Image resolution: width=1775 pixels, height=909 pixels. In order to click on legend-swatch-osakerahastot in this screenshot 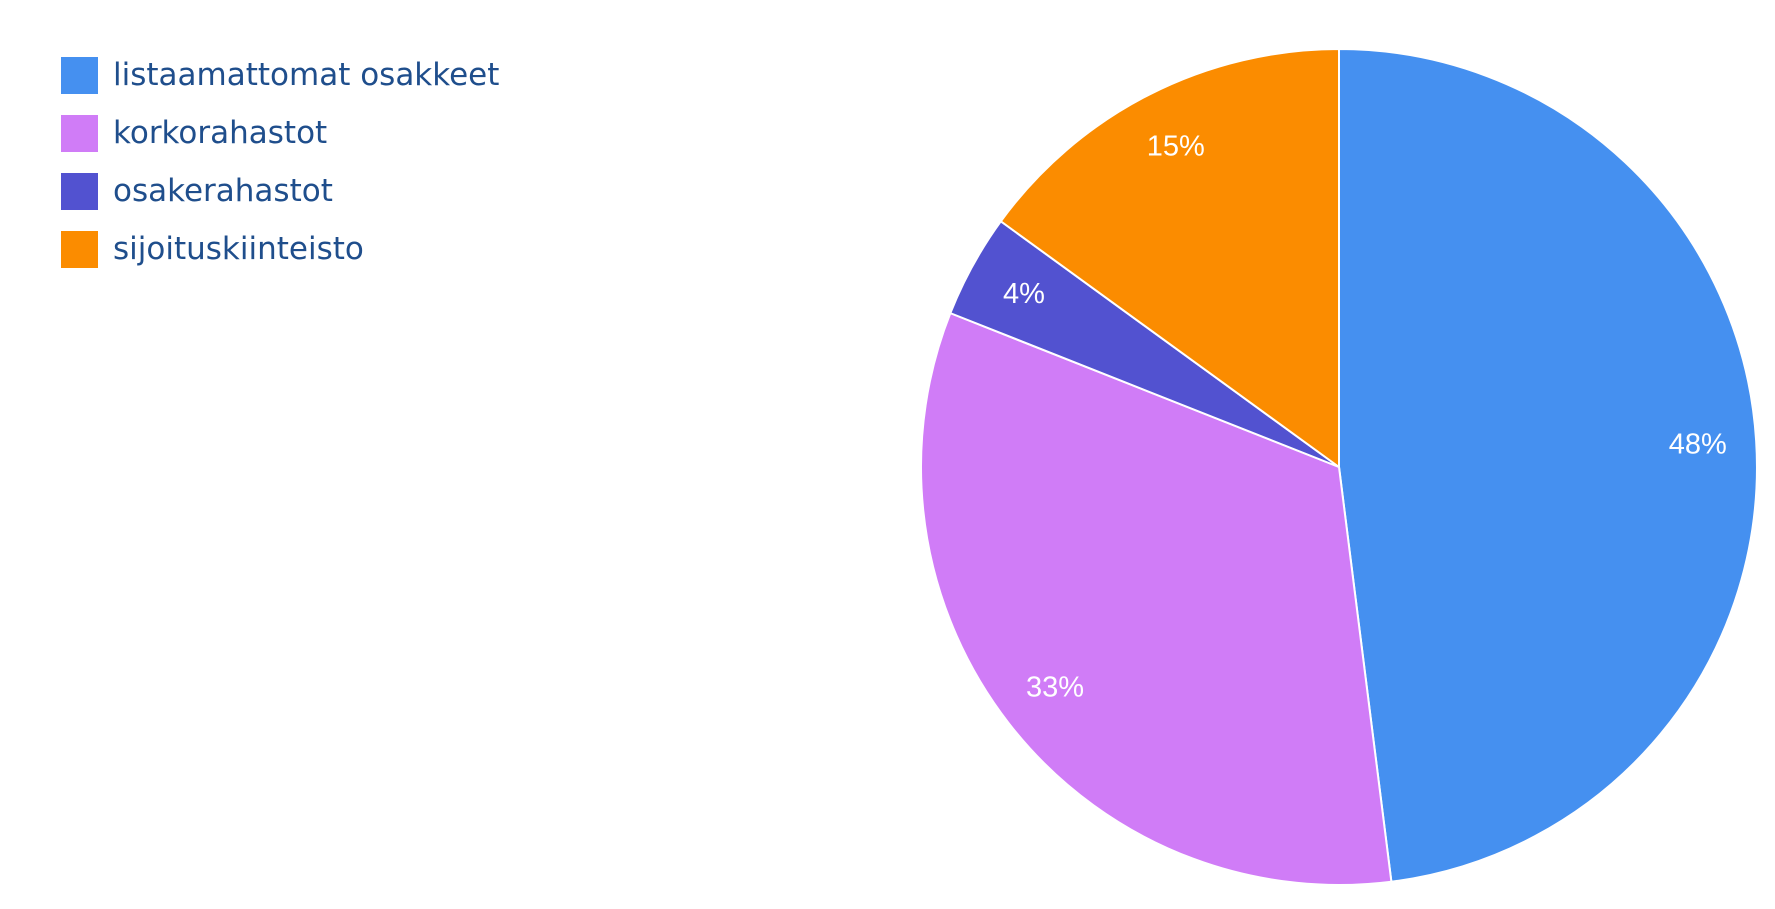, I will do `click(79, 191)`.